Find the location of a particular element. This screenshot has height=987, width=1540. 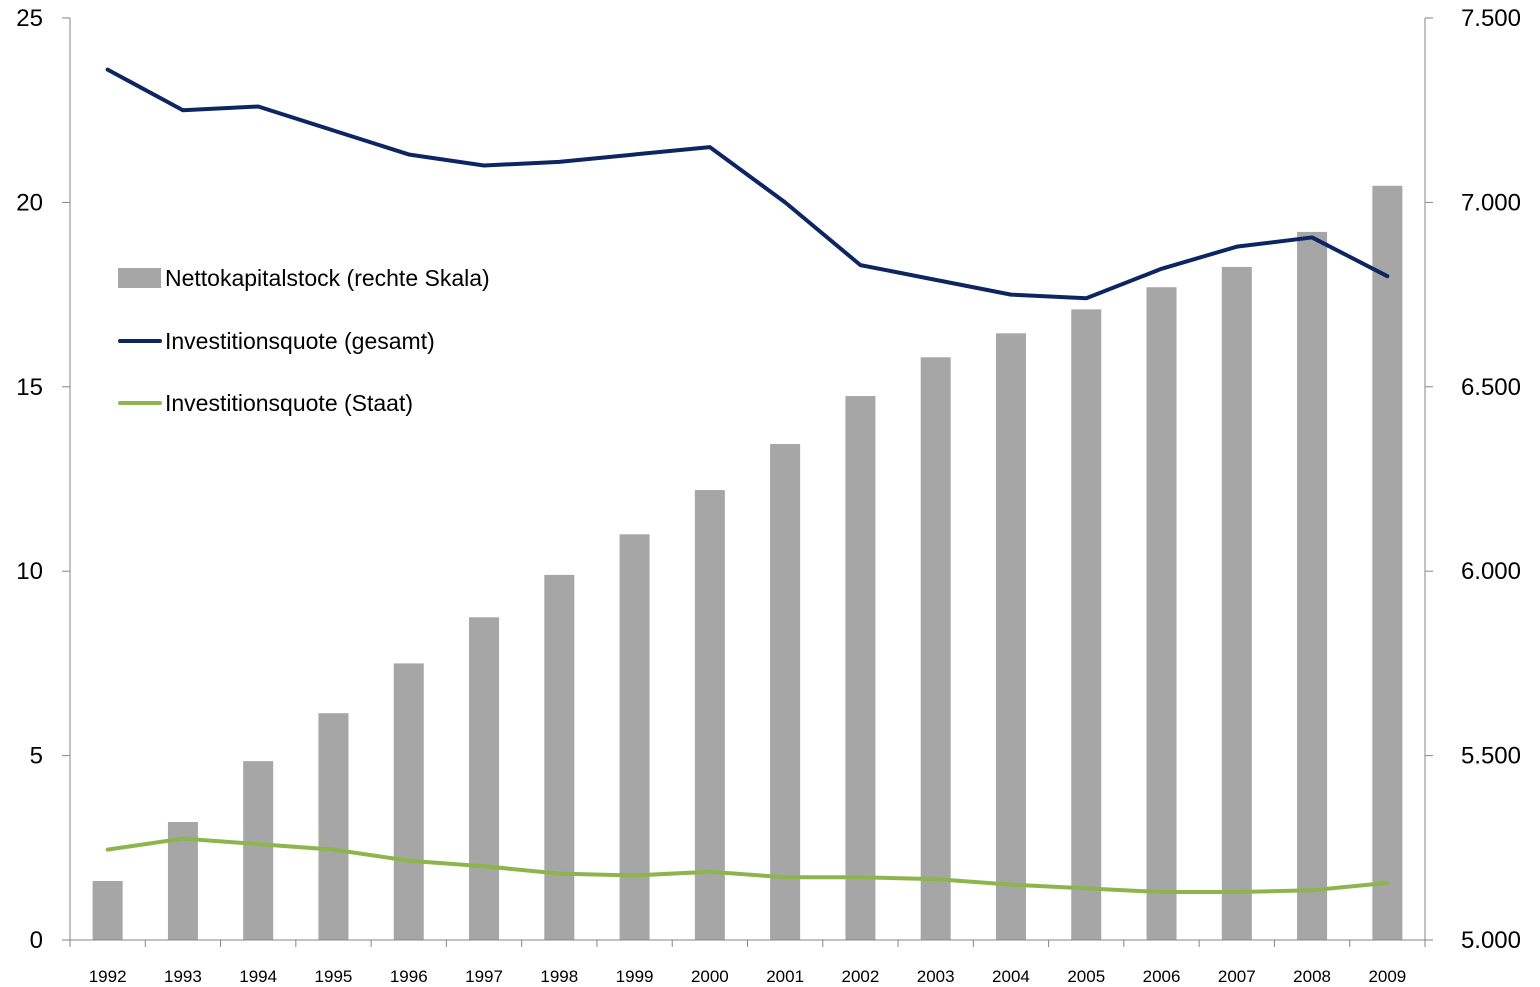

x-tick-label: 1999 is located at coordinates (635, 976).